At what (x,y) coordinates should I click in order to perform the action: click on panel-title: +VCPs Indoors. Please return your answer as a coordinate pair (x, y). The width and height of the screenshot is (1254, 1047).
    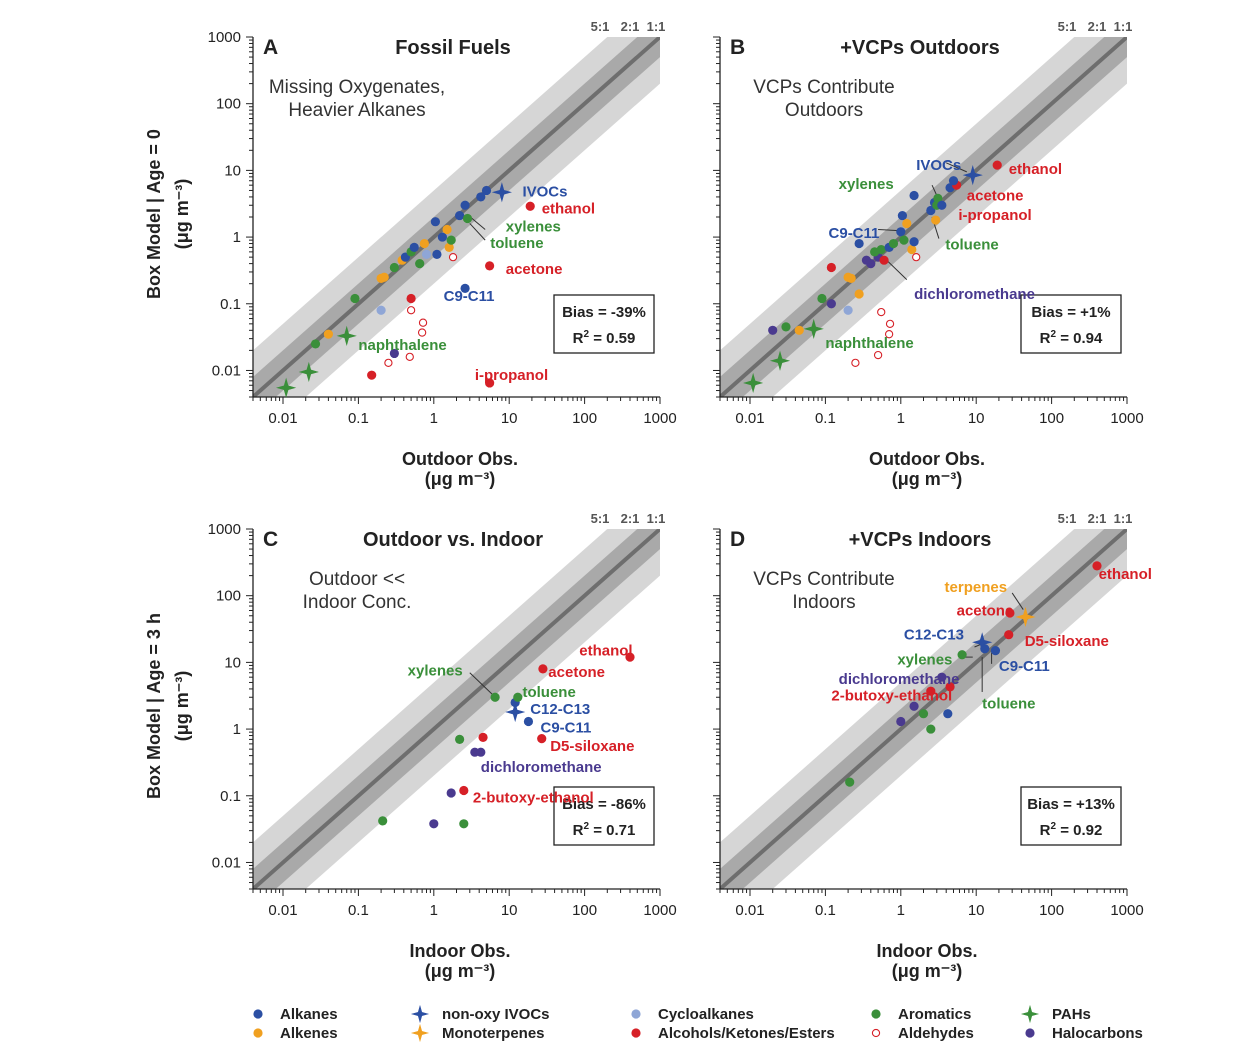
    Looking at the image, I should click on (920, 540).